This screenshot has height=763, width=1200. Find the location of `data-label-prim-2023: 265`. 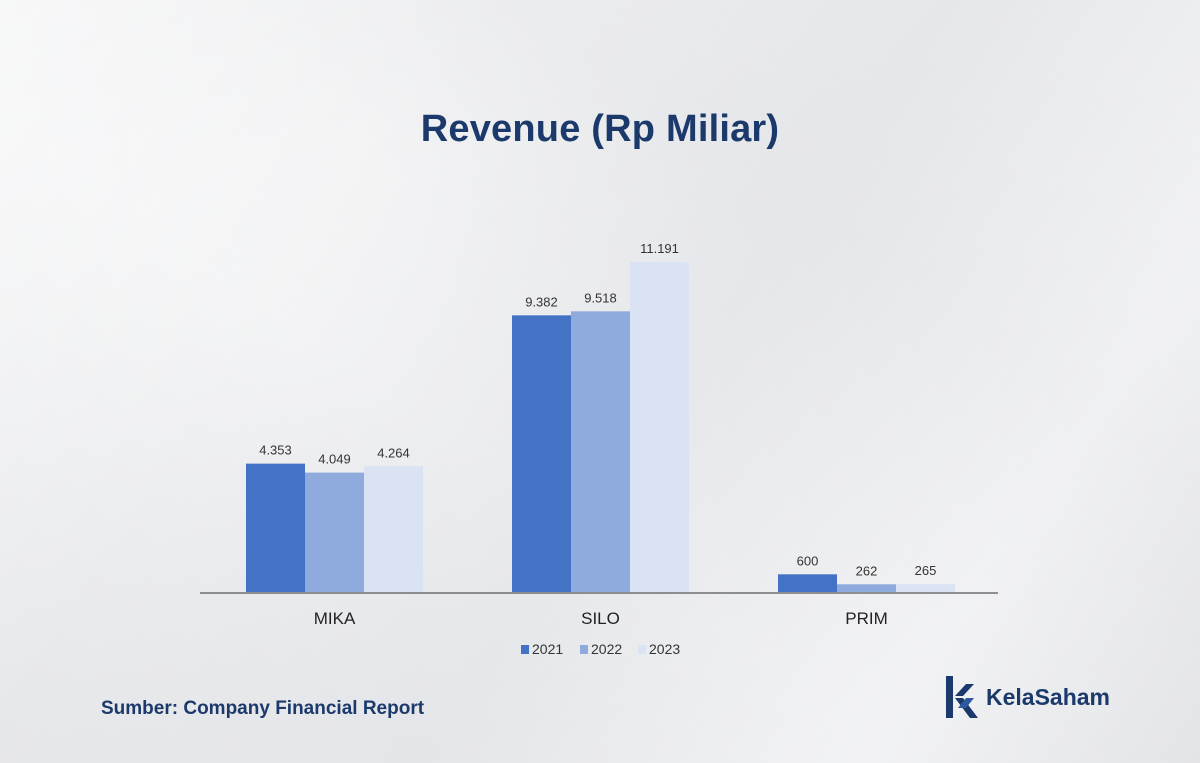

data-label-prim-2023: 265 is located at coordinates (926, 570).